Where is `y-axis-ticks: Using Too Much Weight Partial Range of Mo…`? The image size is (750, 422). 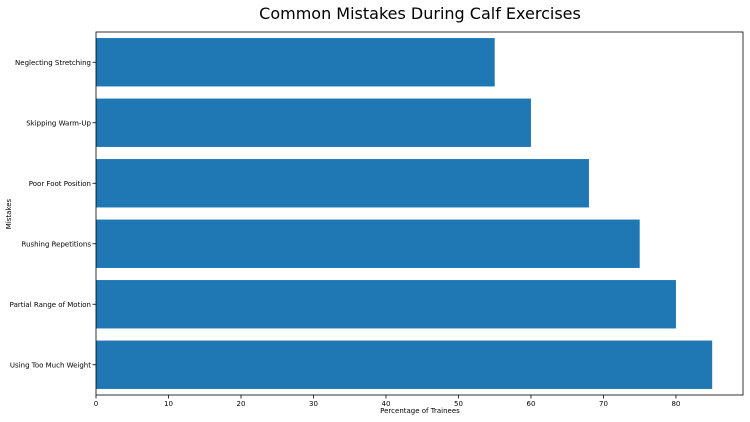 y-axis-ticks: Using Too Much Weight Partial Range of Mo… is located at coordinates (53, 214).